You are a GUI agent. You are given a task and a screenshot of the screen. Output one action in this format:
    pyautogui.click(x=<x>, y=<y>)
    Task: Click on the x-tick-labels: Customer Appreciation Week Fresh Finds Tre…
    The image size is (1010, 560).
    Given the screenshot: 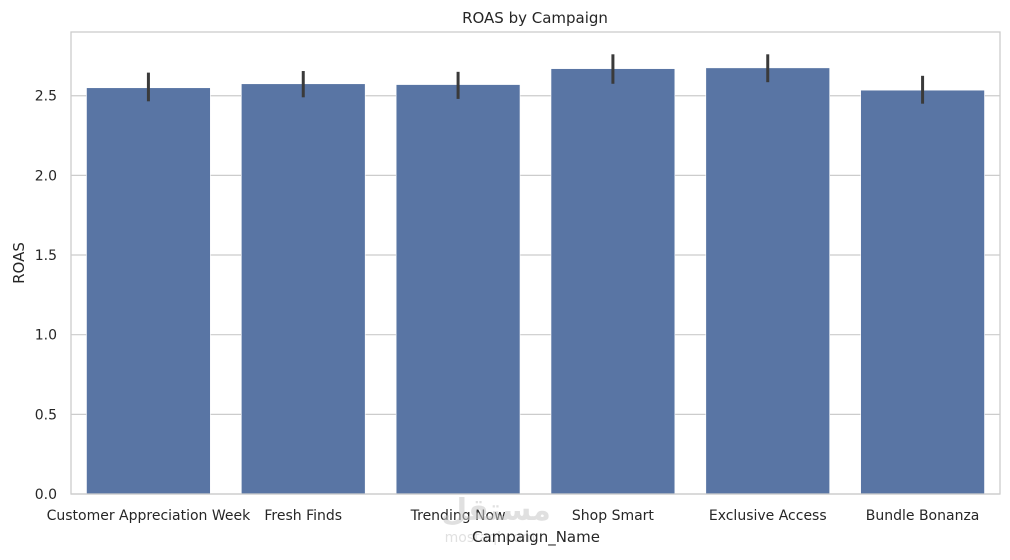 What is the action you would take?
    pyautogui.click(x=513, y=516)
    